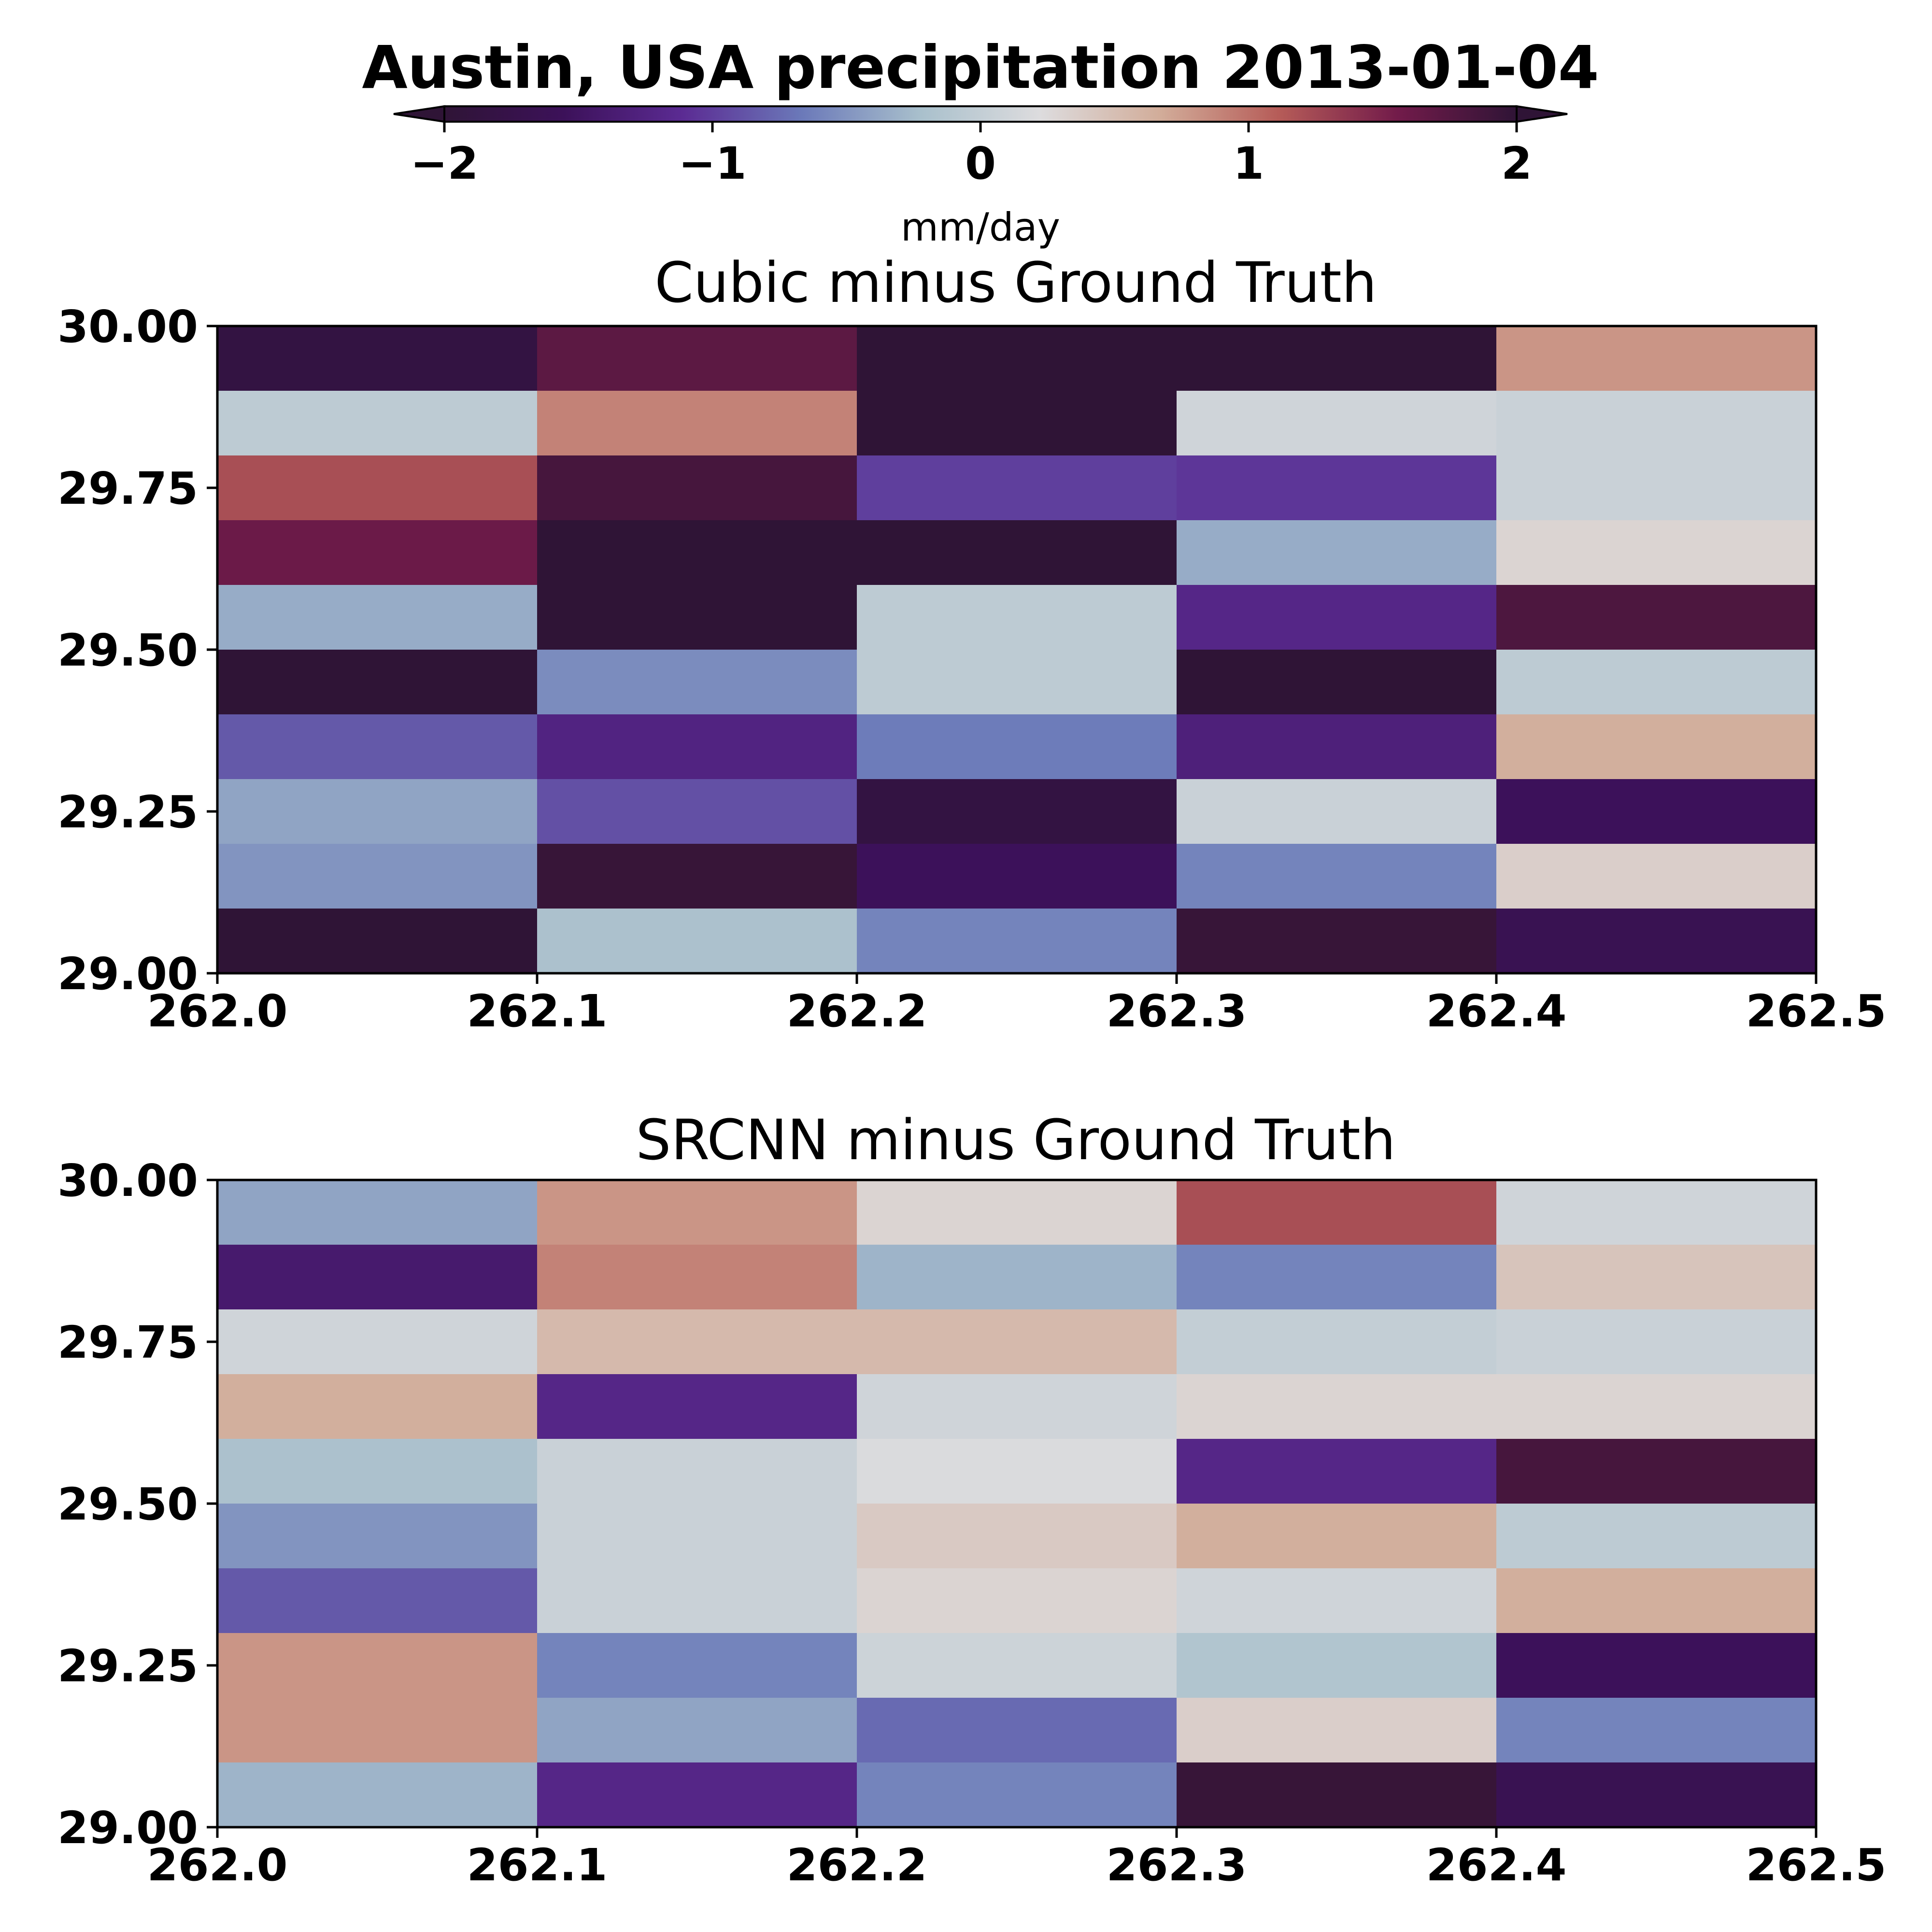  I want to click on colorbar-tick-label: 1, so click(1248, 163).